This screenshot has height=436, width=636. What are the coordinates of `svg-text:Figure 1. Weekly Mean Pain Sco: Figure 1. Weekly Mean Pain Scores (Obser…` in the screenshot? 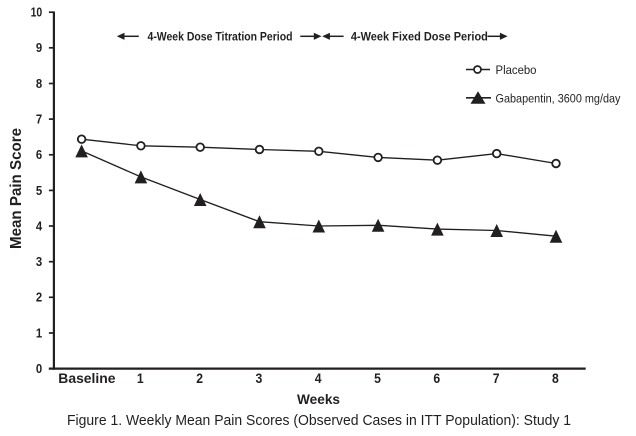 It's located at (319, 421).